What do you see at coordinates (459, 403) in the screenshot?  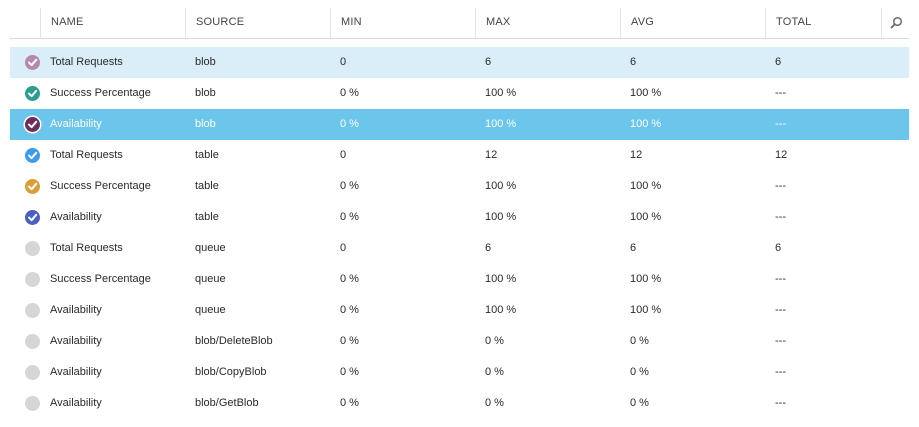 I see `table-row: Availability blob/GetBlob 0 % 0 % 0 % ---` at bounding box center [459, 403].